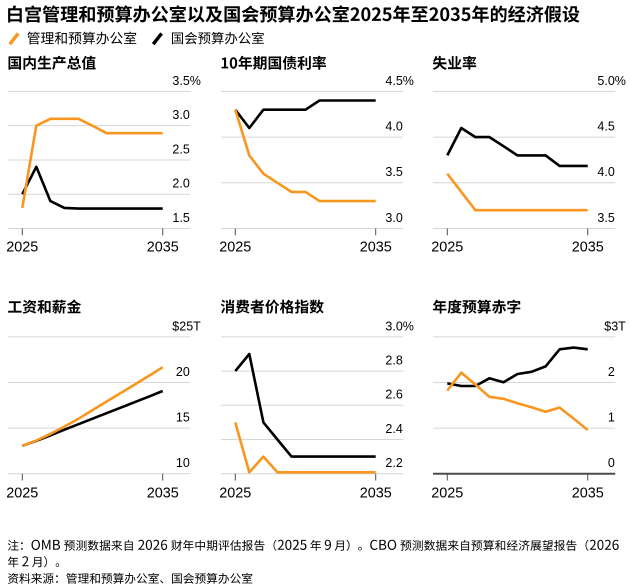 The image size is (630, 587). Describe the element at coordinates (393, 463) in the screenshot. I see `svg-text: 2.2` at that location.